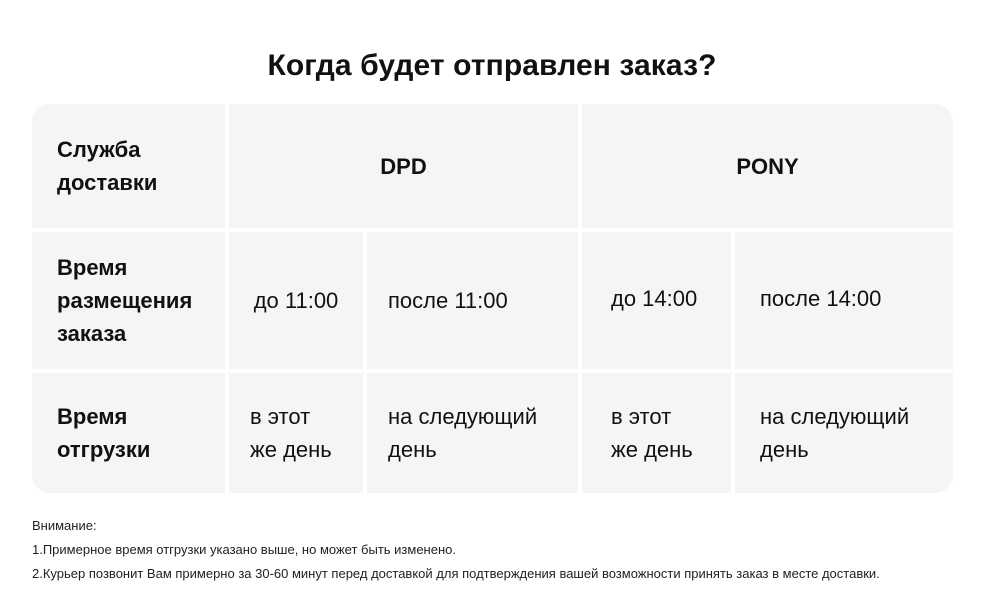 The width and height of the screenshot is (984, 616). I want to click on pony-service-header: PONY, so click(767, 166).